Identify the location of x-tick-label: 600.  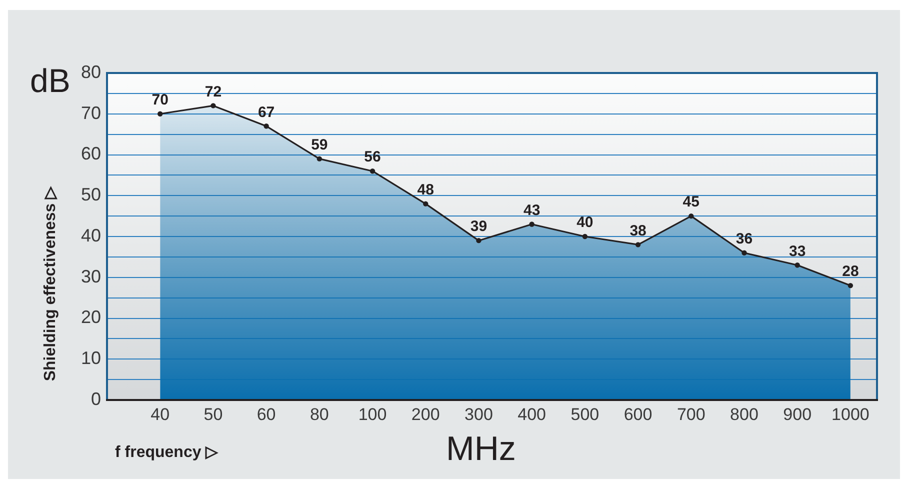
(638, 414).